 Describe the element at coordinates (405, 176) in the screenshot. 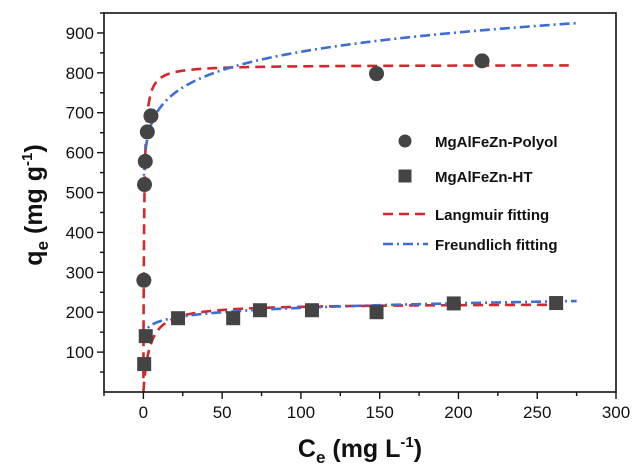

I see `legend-square-marker` at that location.